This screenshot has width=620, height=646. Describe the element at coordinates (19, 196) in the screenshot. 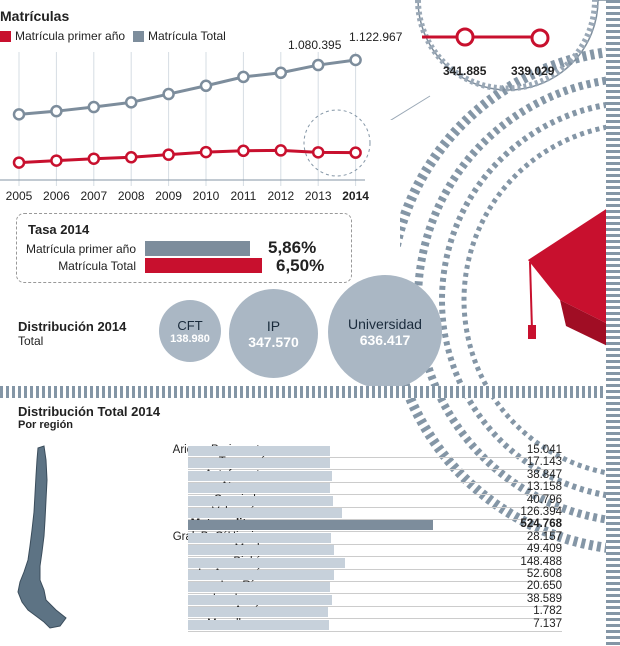

I see `x-tick-label: 2005` at that location.